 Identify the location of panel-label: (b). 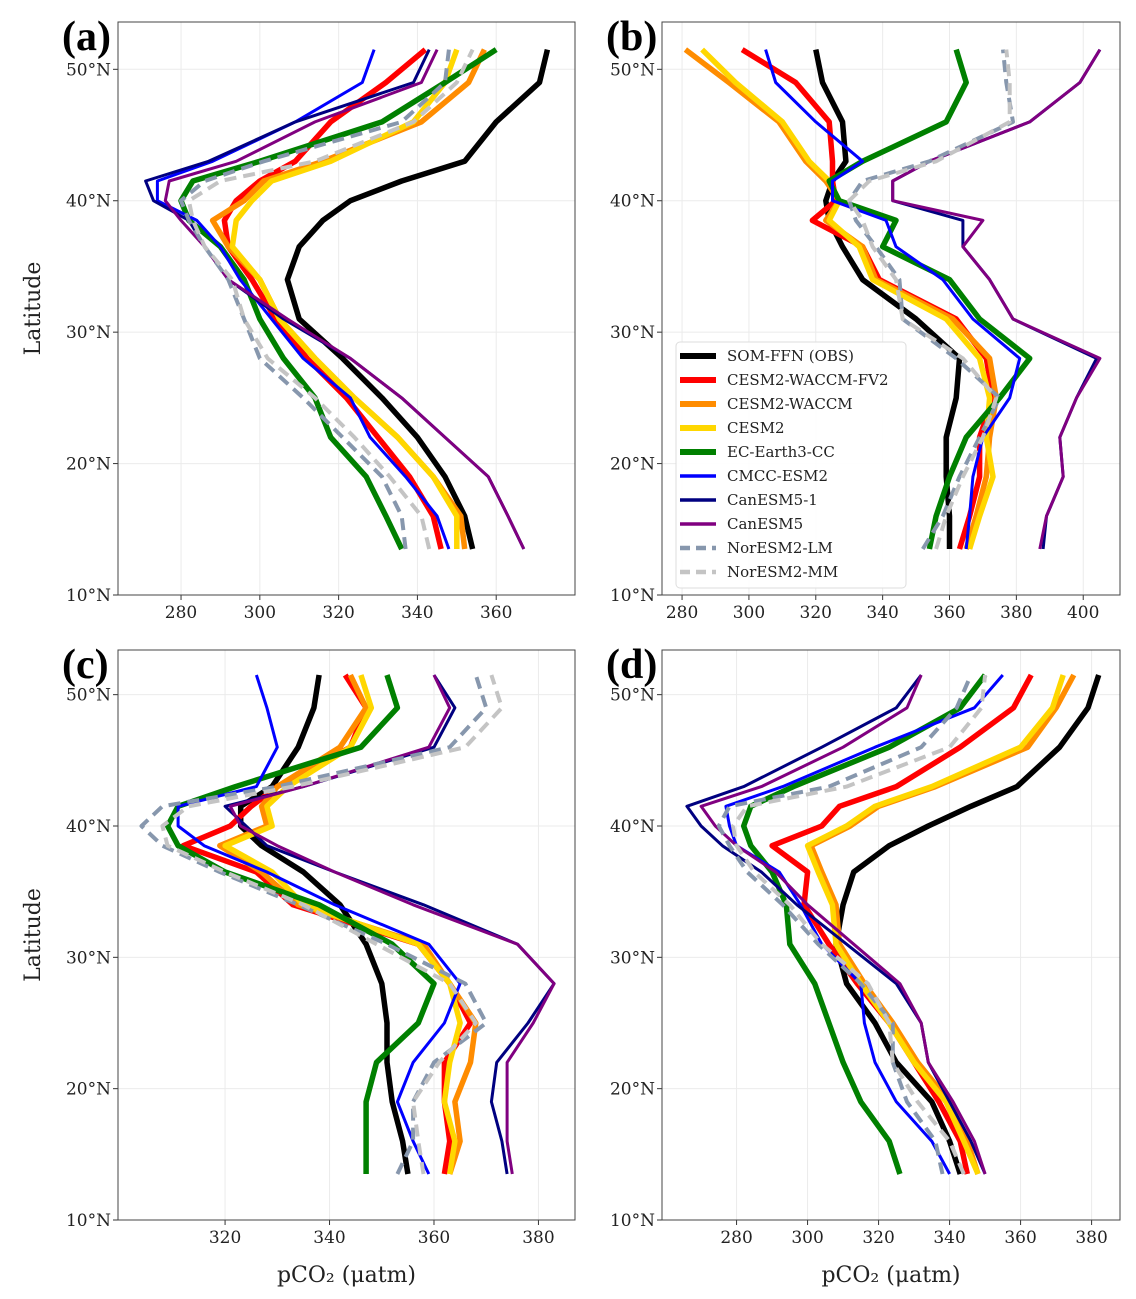
(631, 37).